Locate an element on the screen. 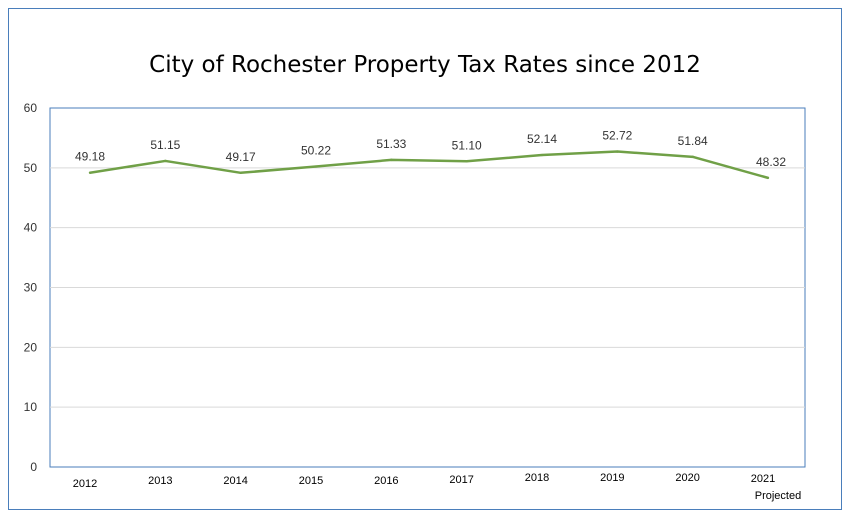  data-label: 49.17 is located at coordinates (241, 157).